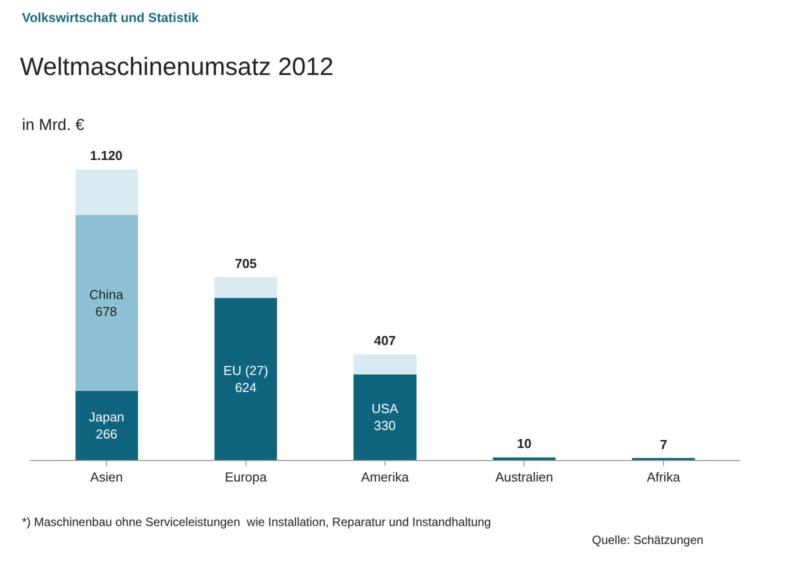 The image size is (800, 575). I want to click on text: Volkswirtschaft und Statistik, so click(111, 17).